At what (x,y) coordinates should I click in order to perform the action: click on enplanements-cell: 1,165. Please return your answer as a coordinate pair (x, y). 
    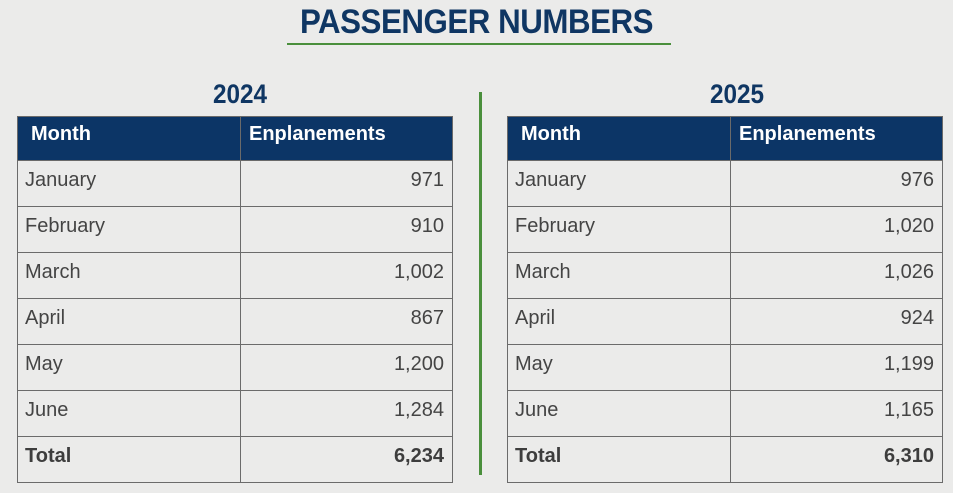
    Looking at the image, I should click on (836, 413).